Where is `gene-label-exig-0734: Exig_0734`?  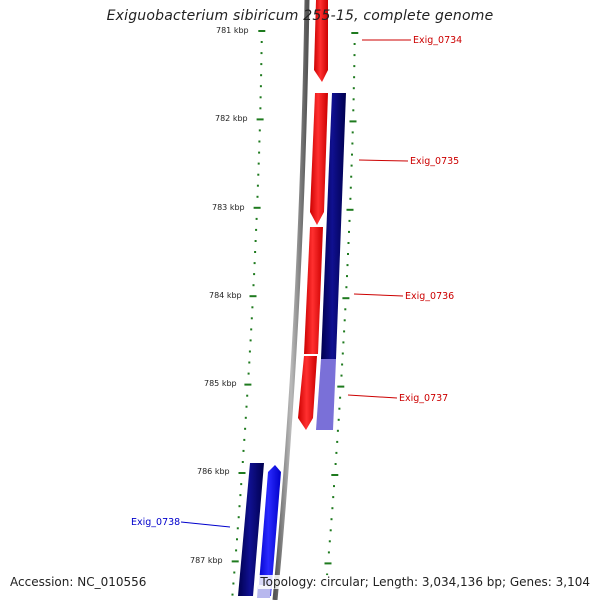
gene-label-exig-0734: Exig_0734 is located at coordinates (437, 40).